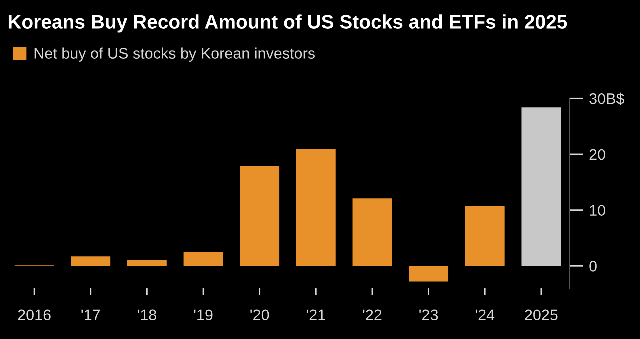  Describe the element at coordinates (372, 315) in the screenshot. I see `x-tick-label: '22` at that location.